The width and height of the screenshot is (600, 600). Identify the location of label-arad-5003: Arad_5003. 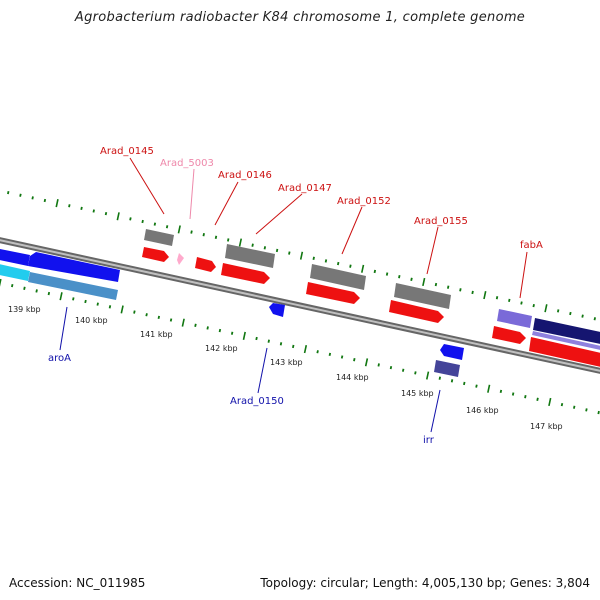
(187, 163).